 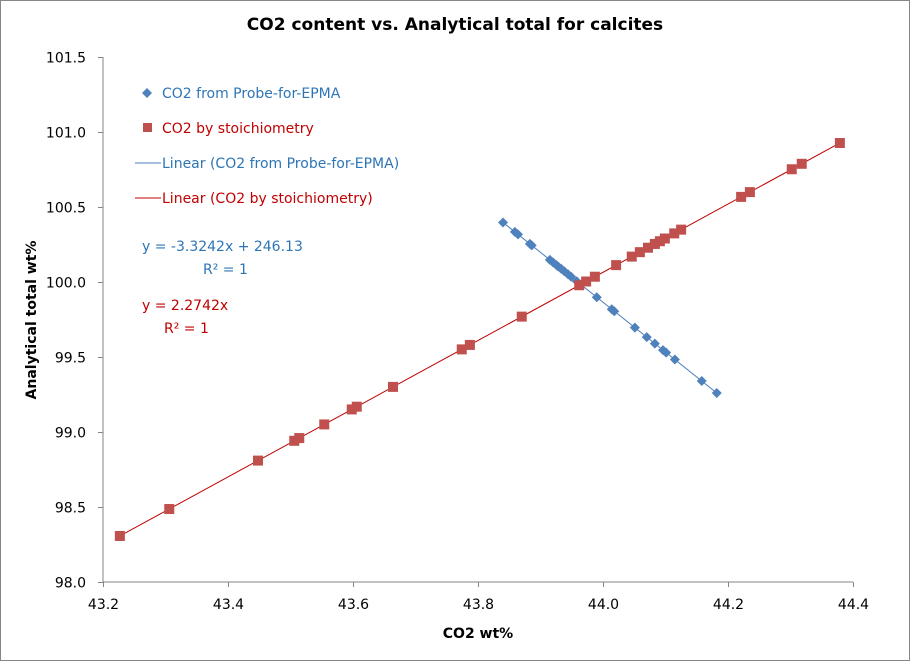 I want to click on legend-label-probe: CO2 from Probe-for-EPMA, so click(x=251, y=94).